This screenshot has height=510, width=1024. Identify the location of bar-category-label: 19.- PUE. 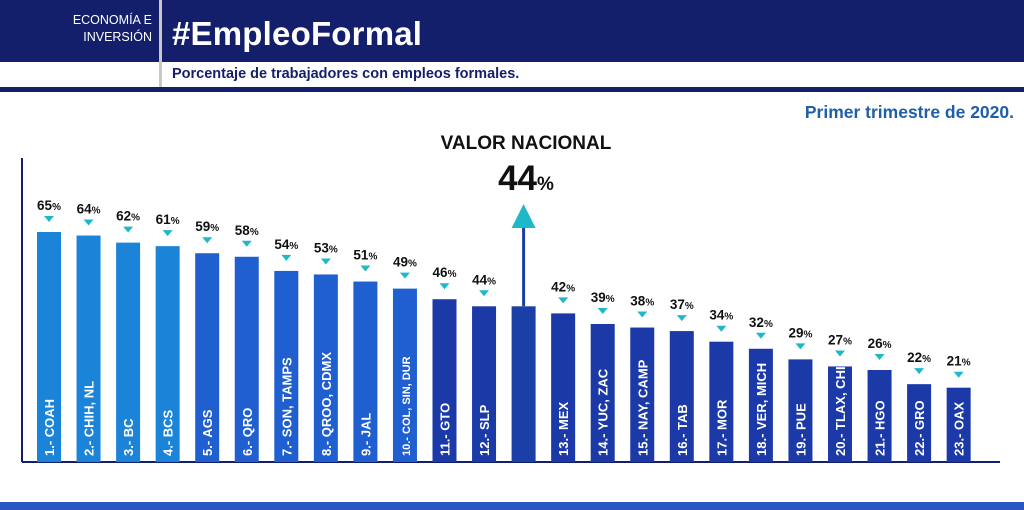
(800, 429).